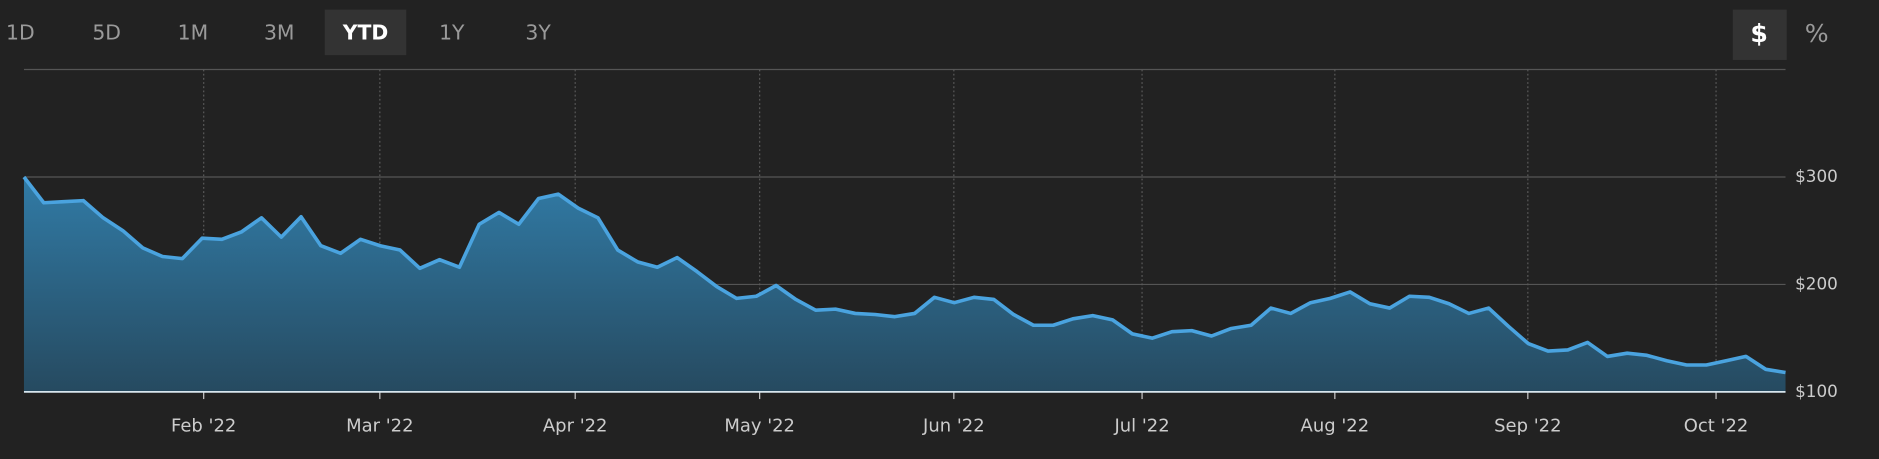 The image size is (1879, 459). I want to click on range-label: 5D, so click(106, 33).